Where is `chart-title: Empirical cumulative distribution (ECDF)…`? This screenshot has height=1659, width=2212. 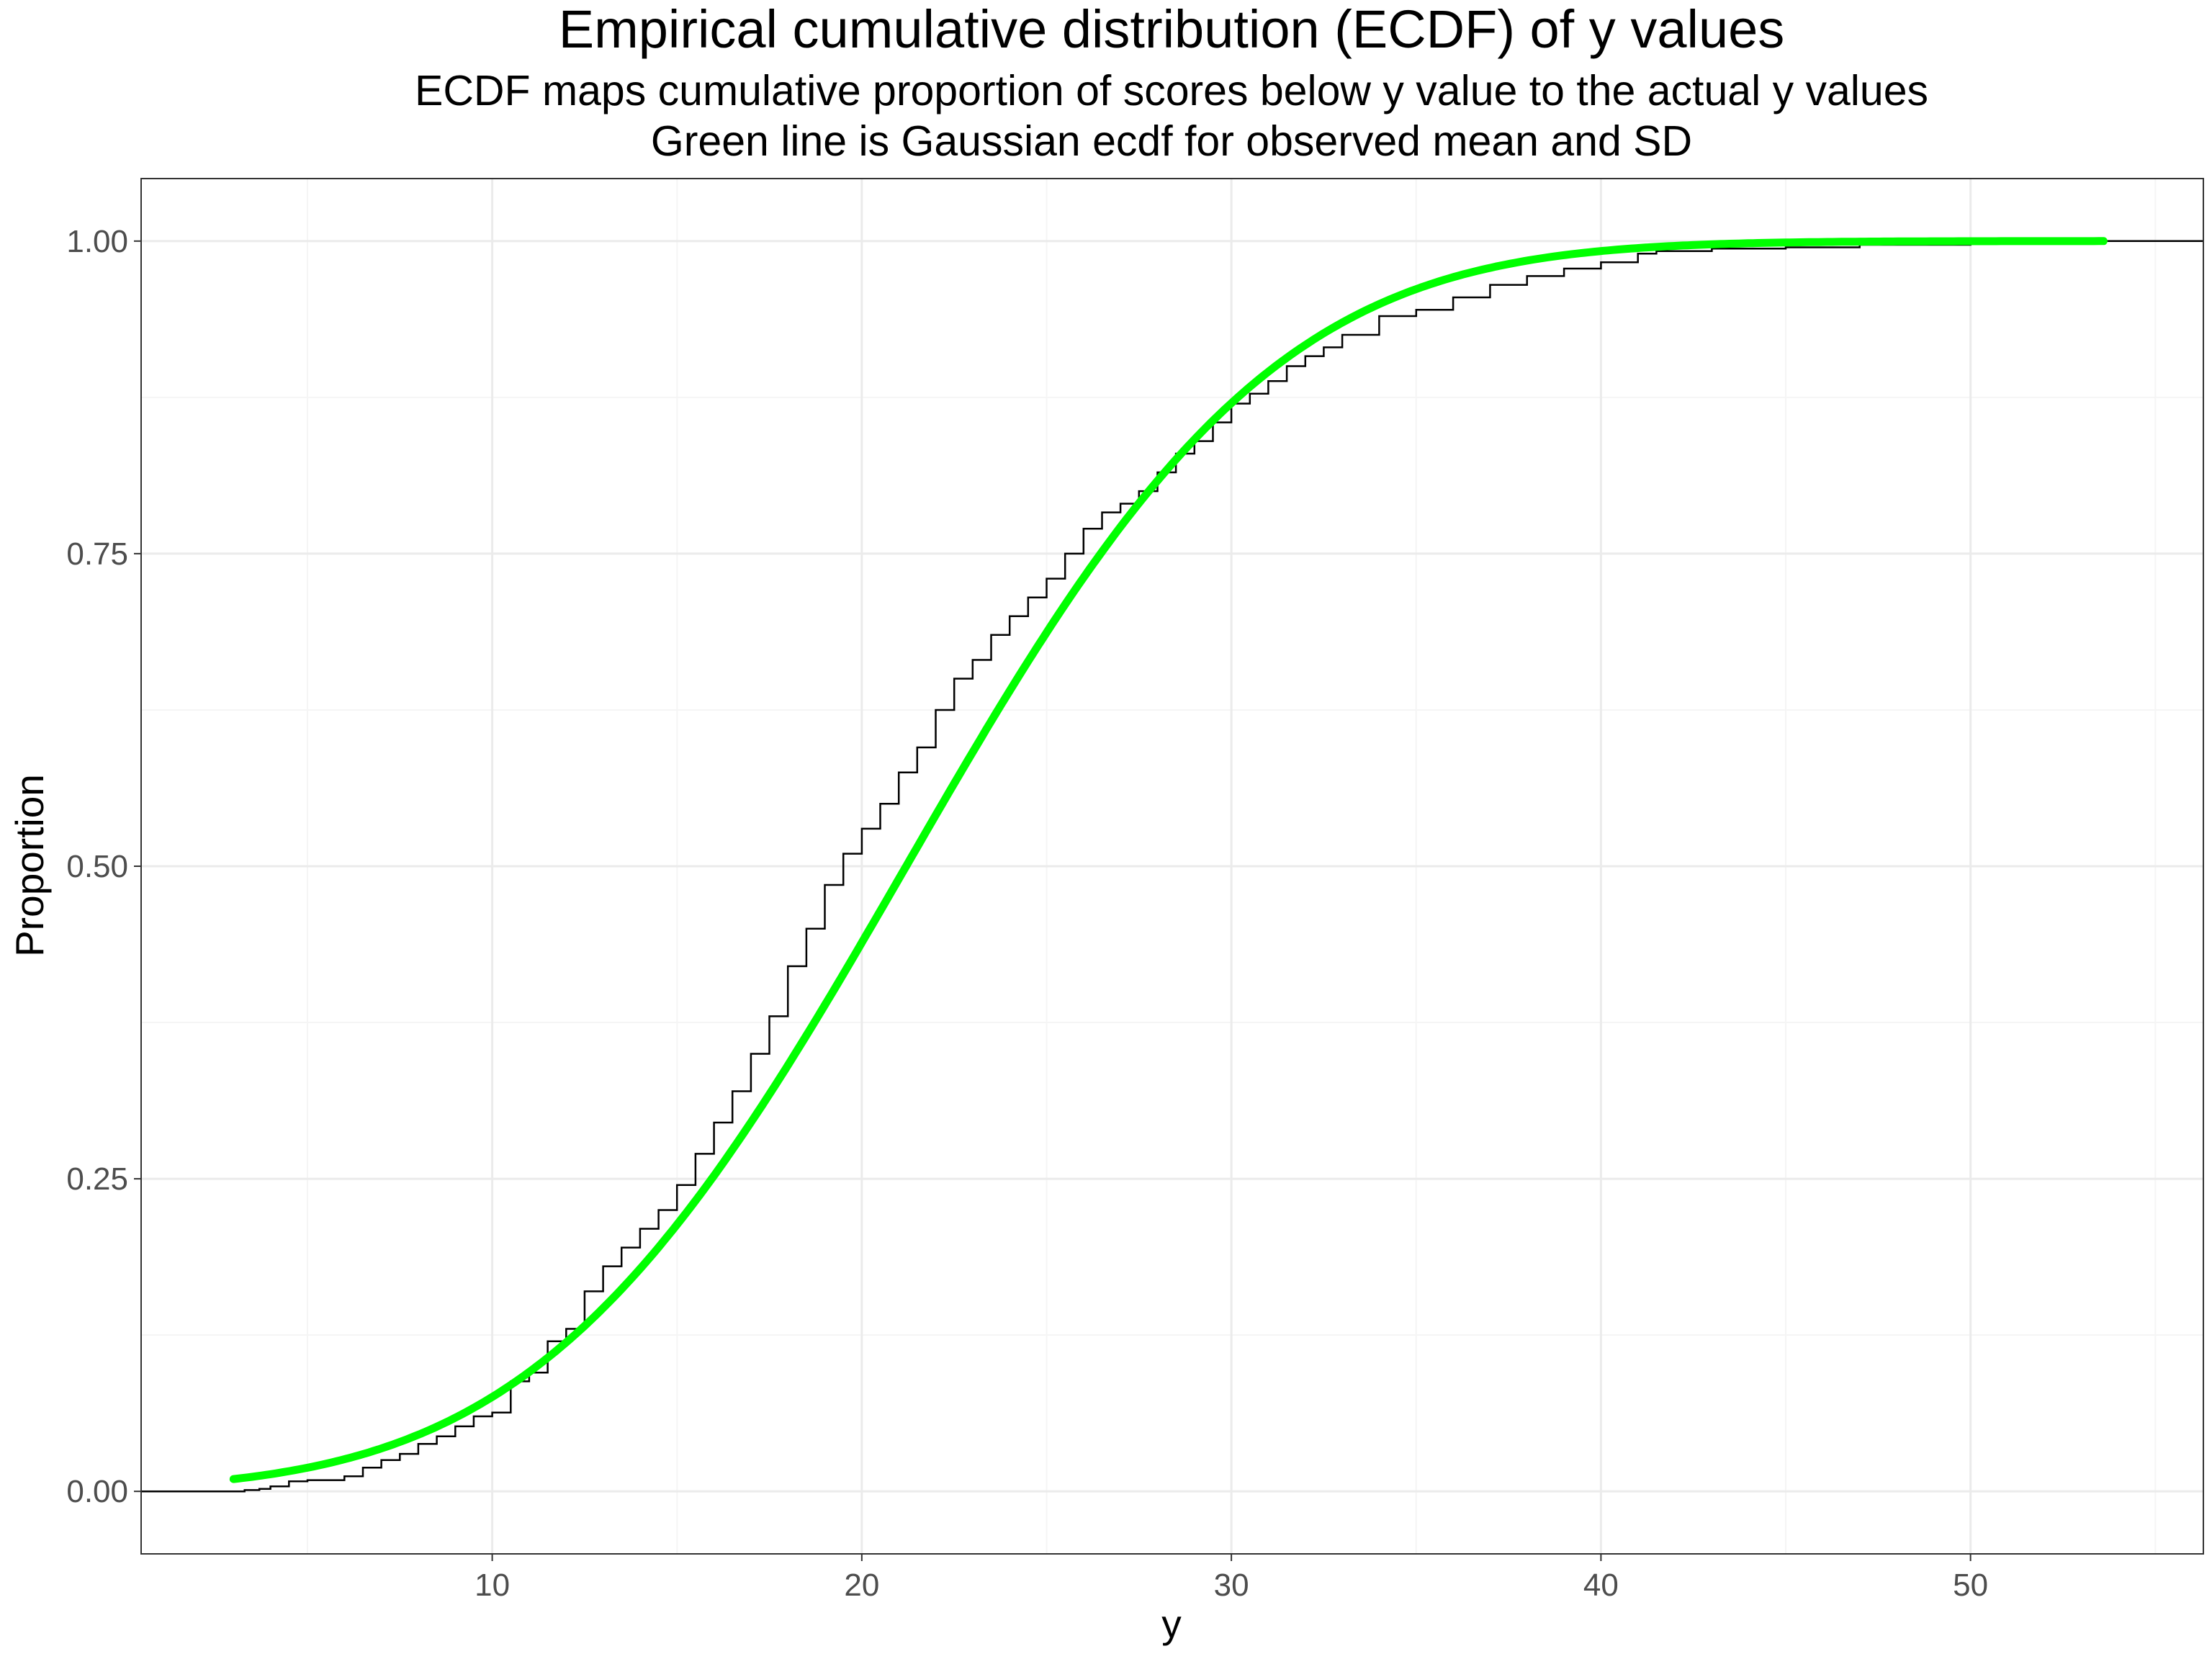 chart-title: Empirical cumulative distribution (ECDF)… is located at coordinates (1172, 29).